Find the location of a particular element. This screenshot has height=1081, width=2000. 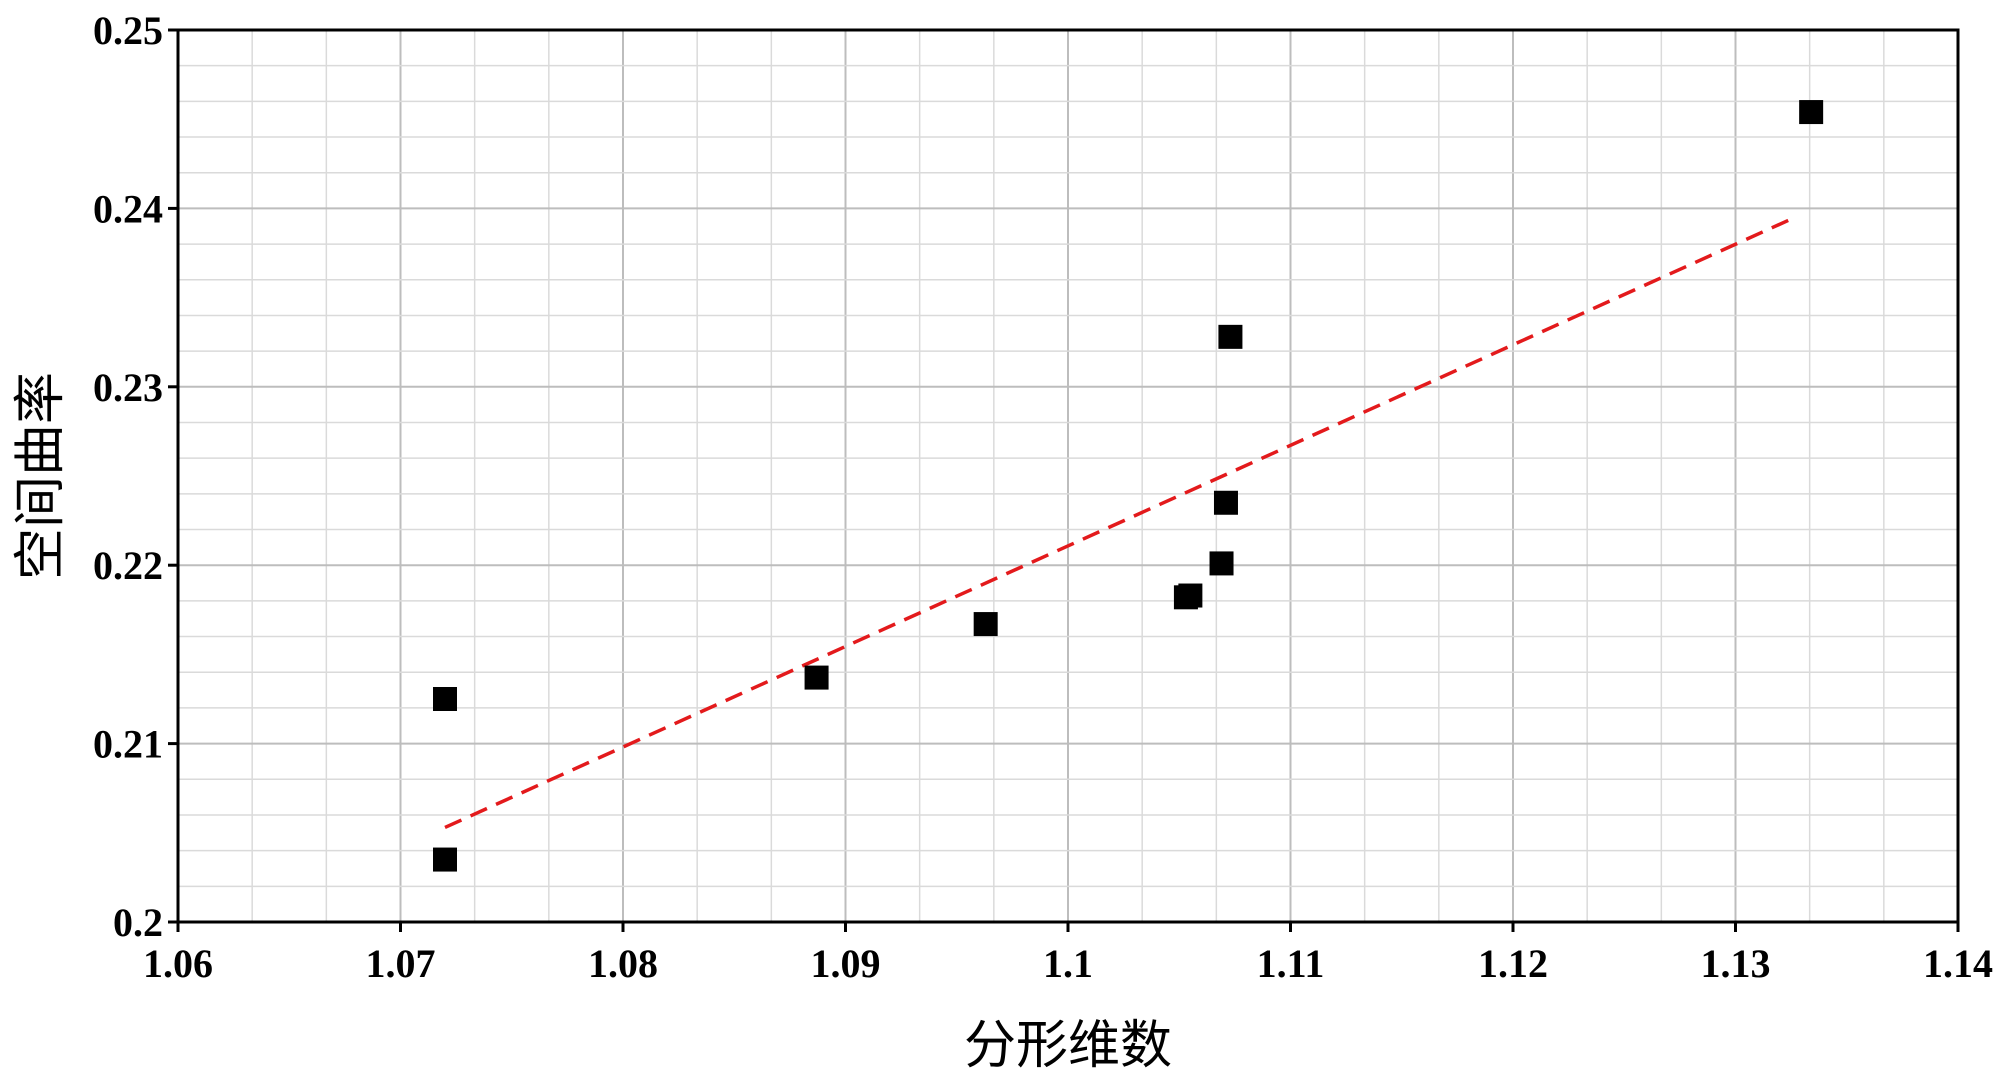

y-tick-label: 0.2 is located at coordinates (138, 922).